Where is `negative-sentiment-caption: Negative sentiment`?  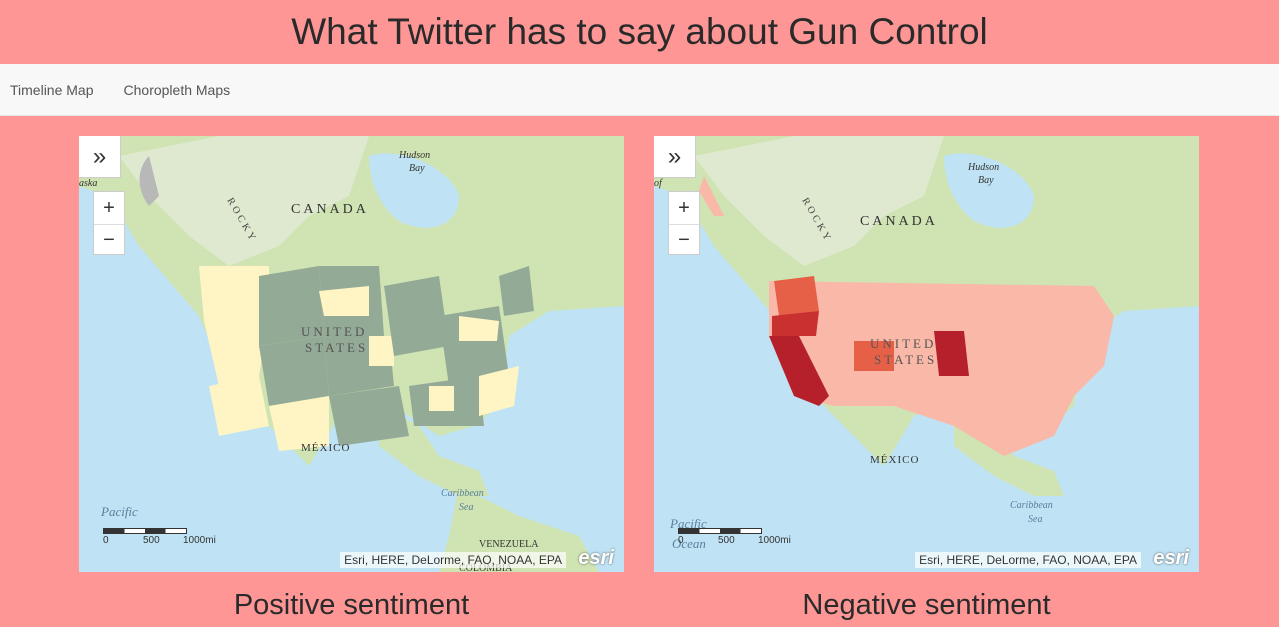 negative-sentiment-caption: Negative sentiment is located at coordinates (926, 605).